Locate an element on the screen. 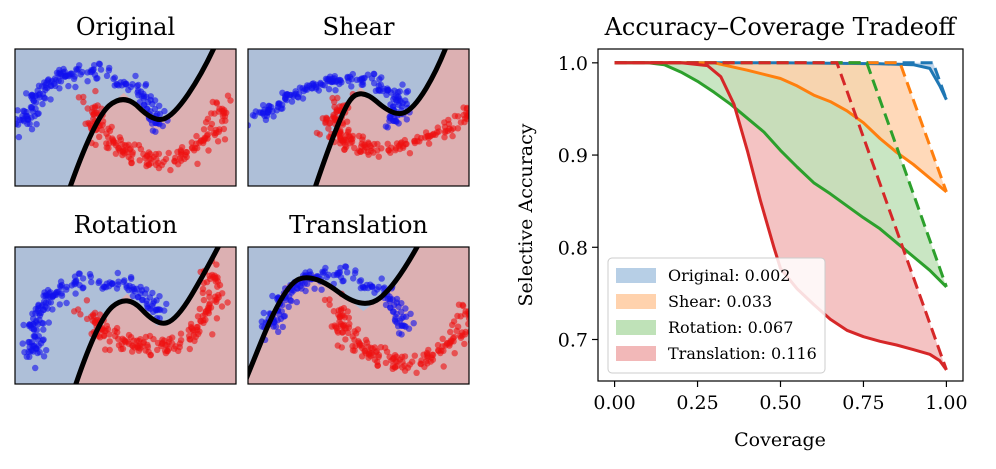  x-tick-label: 0.50 is located at coordinates (780, 403).